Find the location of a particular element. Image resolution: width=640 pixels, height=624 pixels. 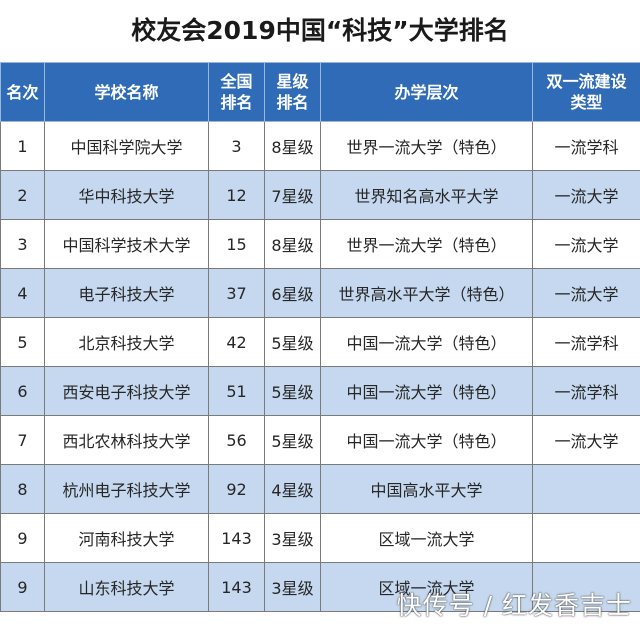

cell-star: 6星级 is located at coordinates (292, 293).